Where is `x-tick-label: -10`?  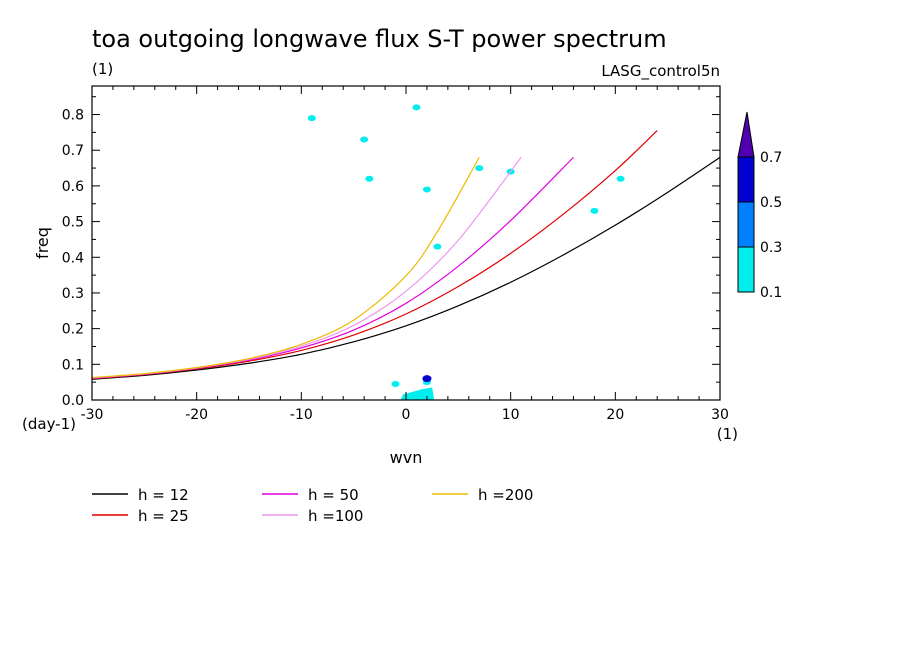 x-tick-label: -10 is located at coordinates (301, 415).